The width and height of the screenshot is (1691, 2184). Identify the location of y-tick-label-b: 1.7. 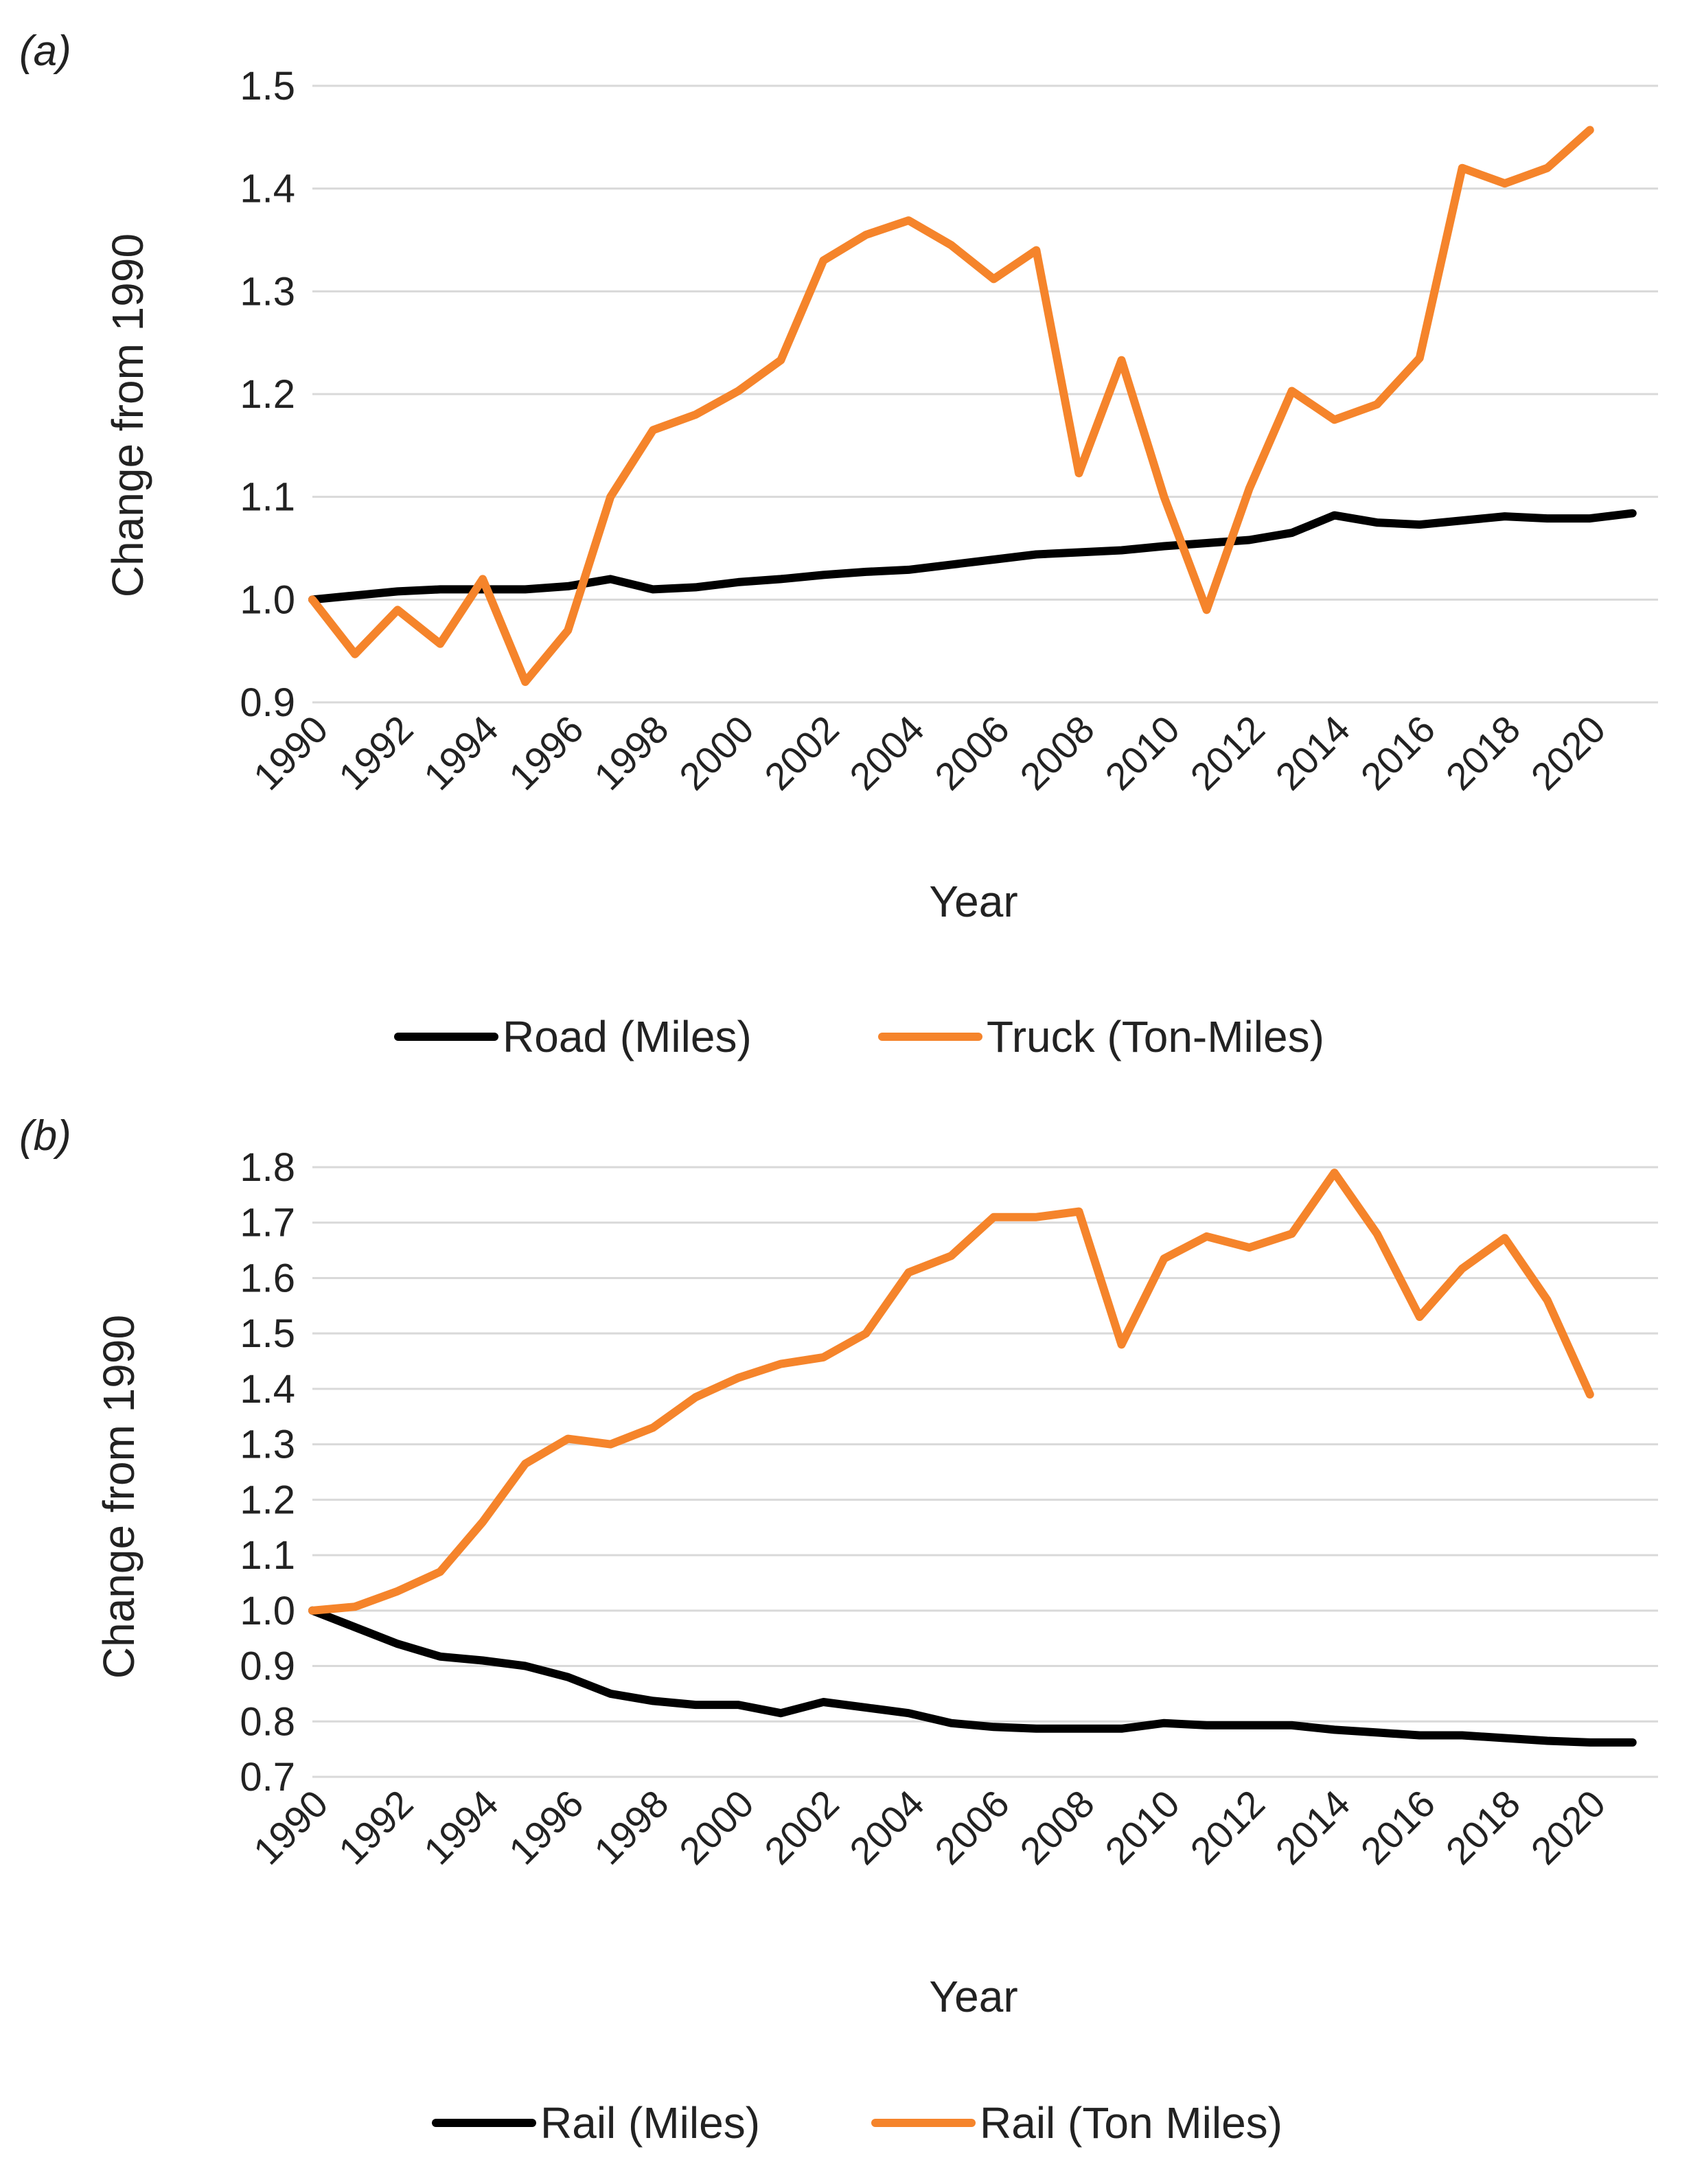
(267, 1223).